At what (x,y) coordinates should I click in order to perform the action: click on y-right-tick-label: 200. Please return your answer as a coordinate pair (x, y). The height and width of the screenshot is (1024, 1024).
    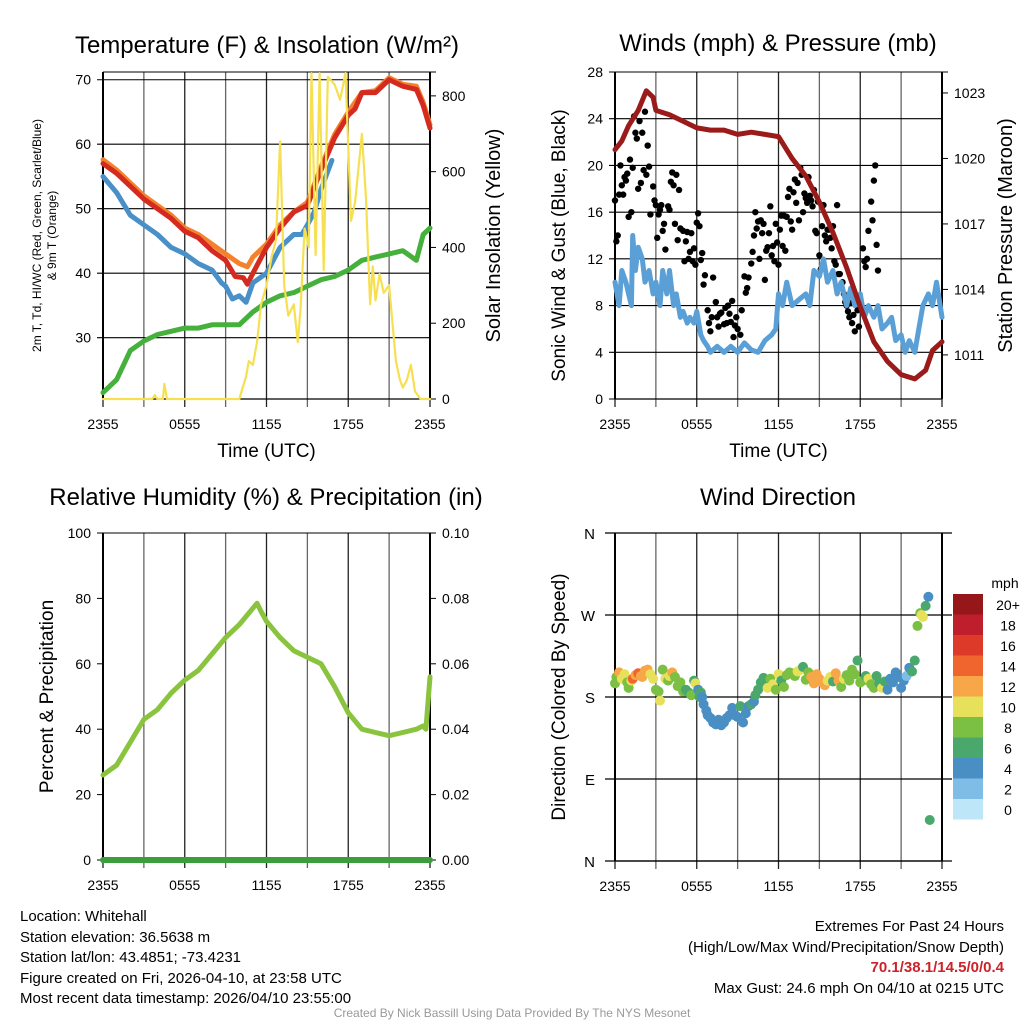
    Looking at the image, I should click on (454, 323).